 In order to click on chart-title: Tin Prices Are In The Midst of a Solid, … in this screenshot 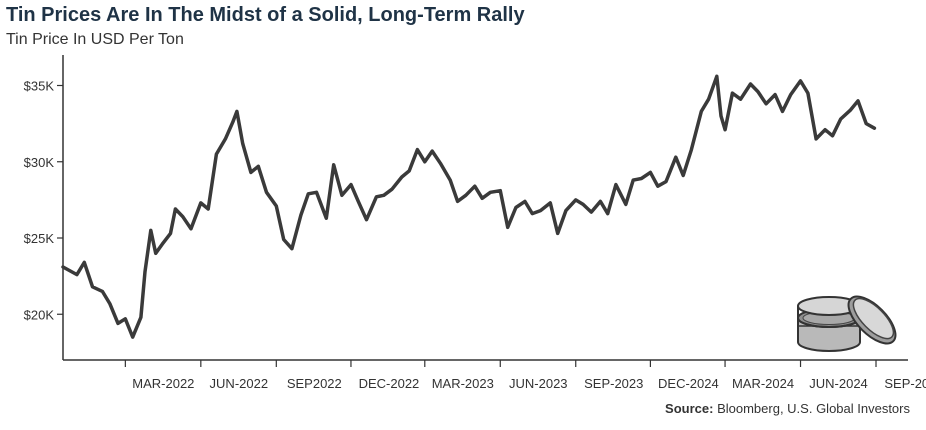, I will do `click(265, 15)`.